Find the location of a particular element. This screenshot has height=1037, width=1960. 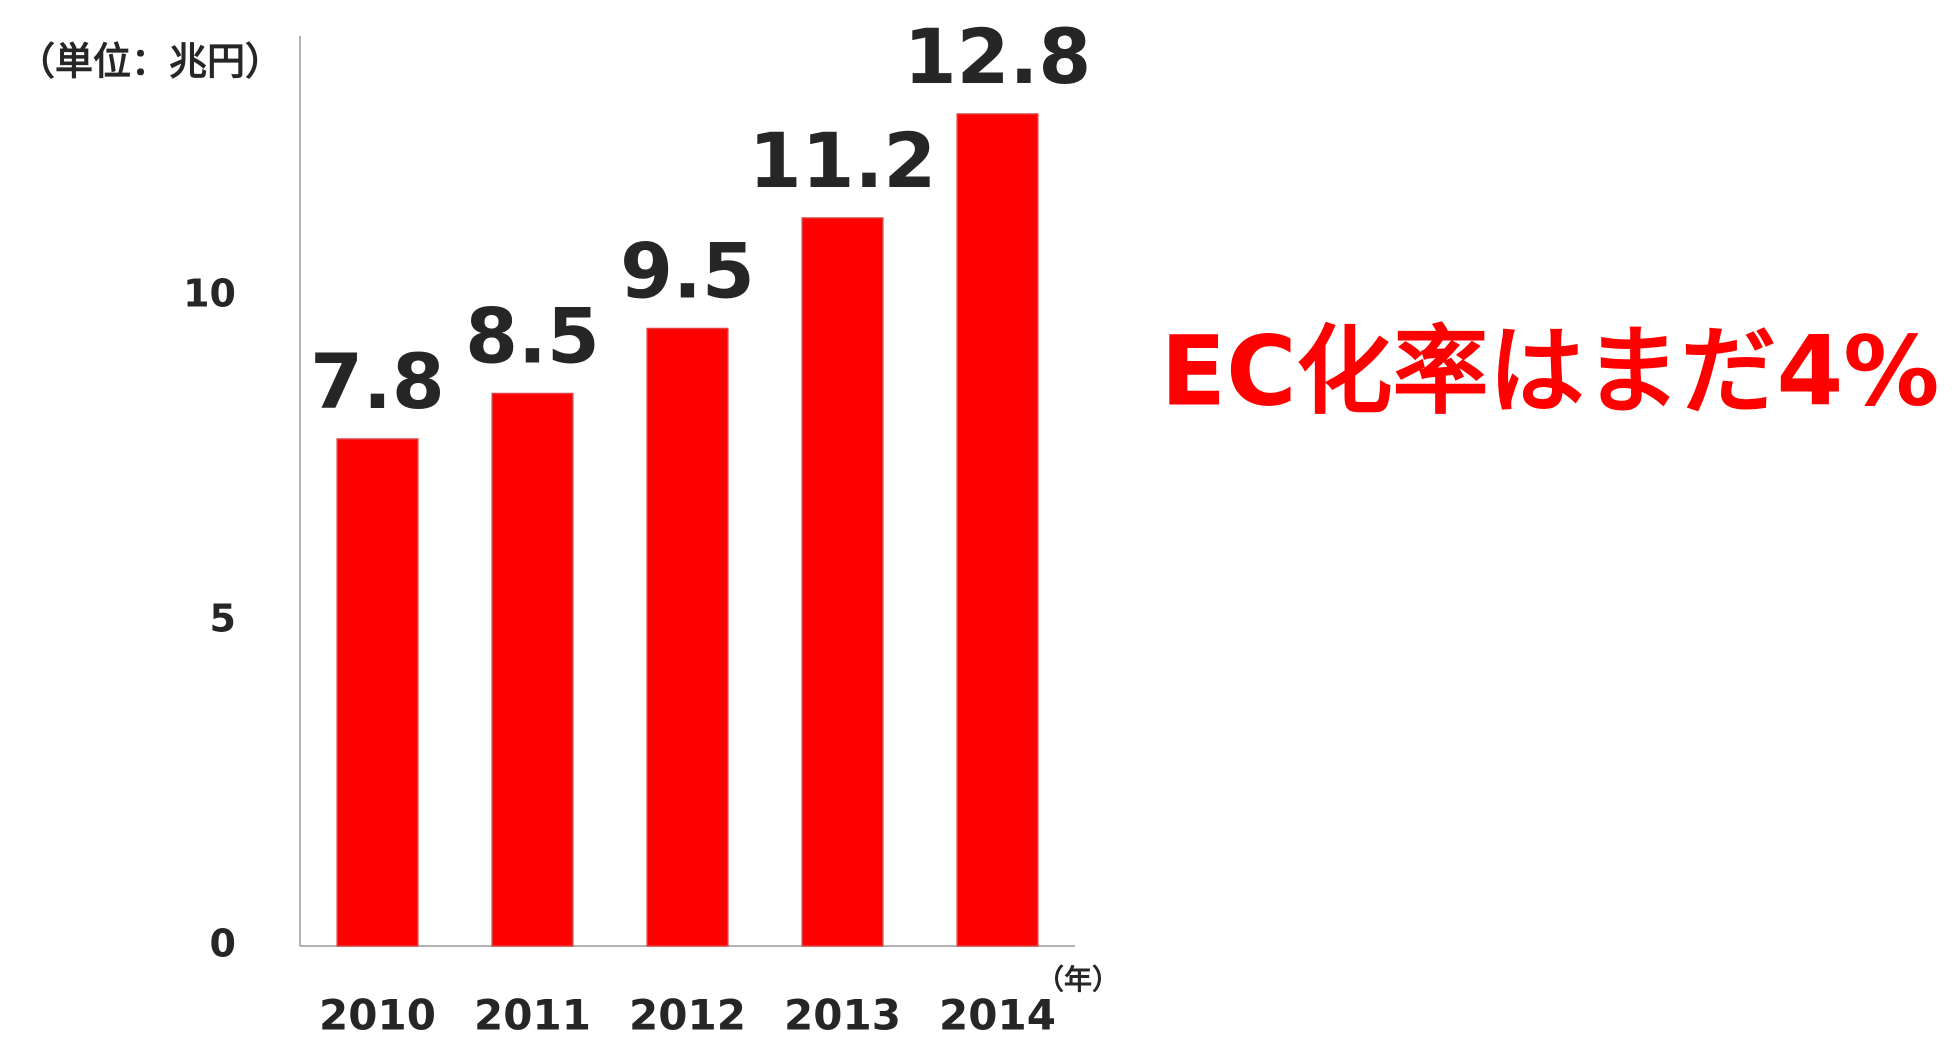

x-tick-label: 2014 is located at coordinates (997, 1014).